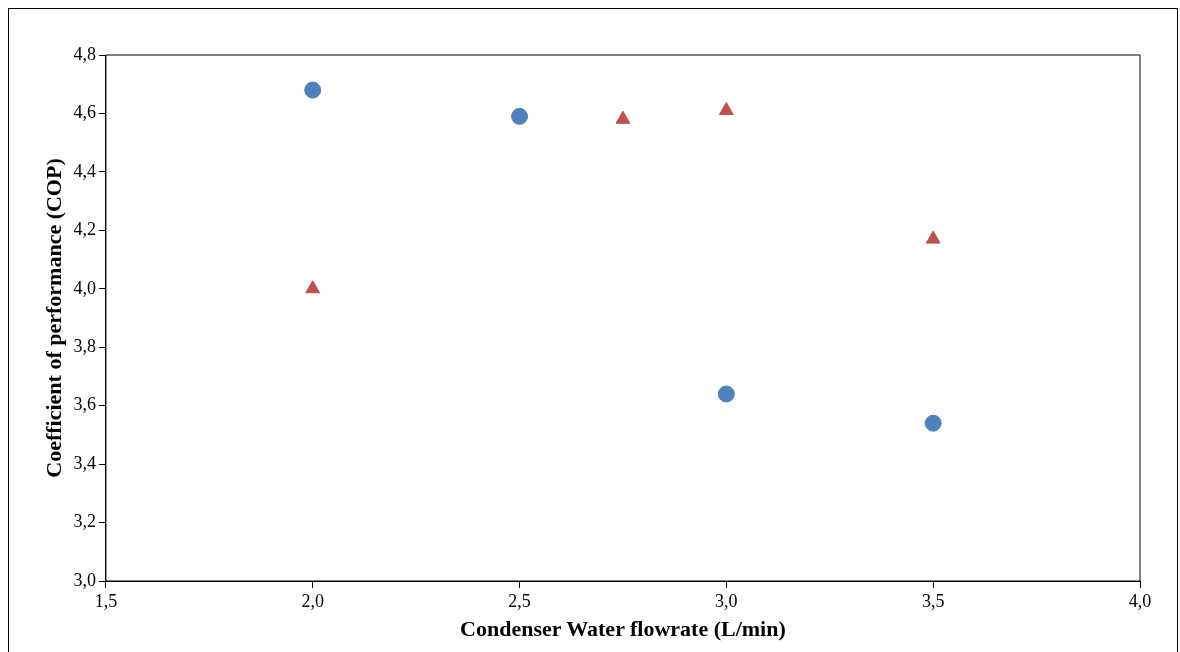 The width and height of the screenshot is (1180, 652). What do you see at coordinates (623, 629) in the screenshot?
I see `x-axis-title: Condenser Water flowrate (L/min)` at bounding box center [623, 629].